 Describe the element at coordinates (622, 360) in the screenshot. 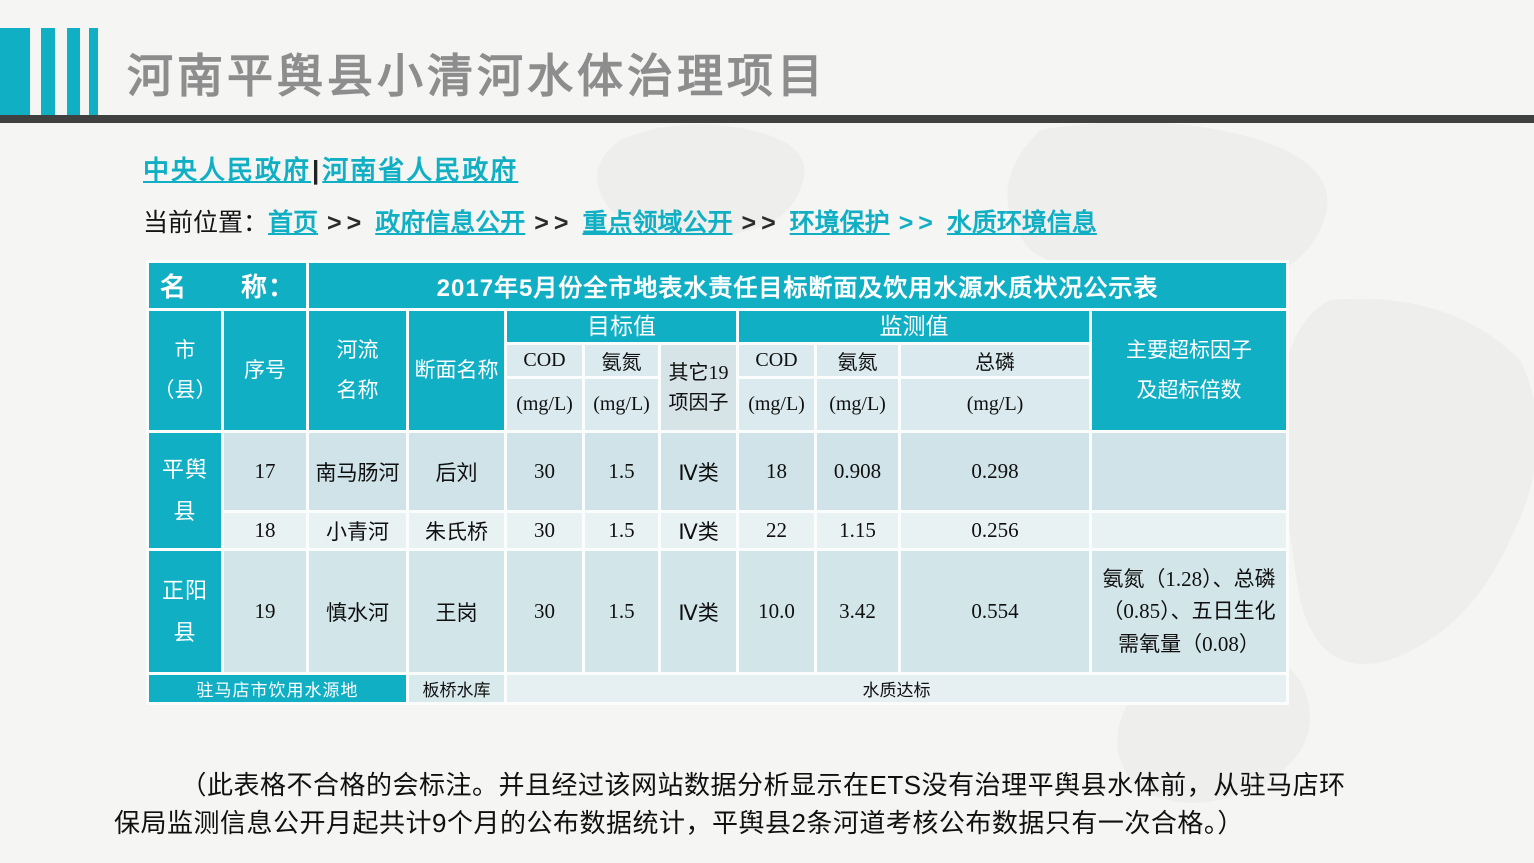

I see `subheader-target-nh3: 氨氮` at that location.